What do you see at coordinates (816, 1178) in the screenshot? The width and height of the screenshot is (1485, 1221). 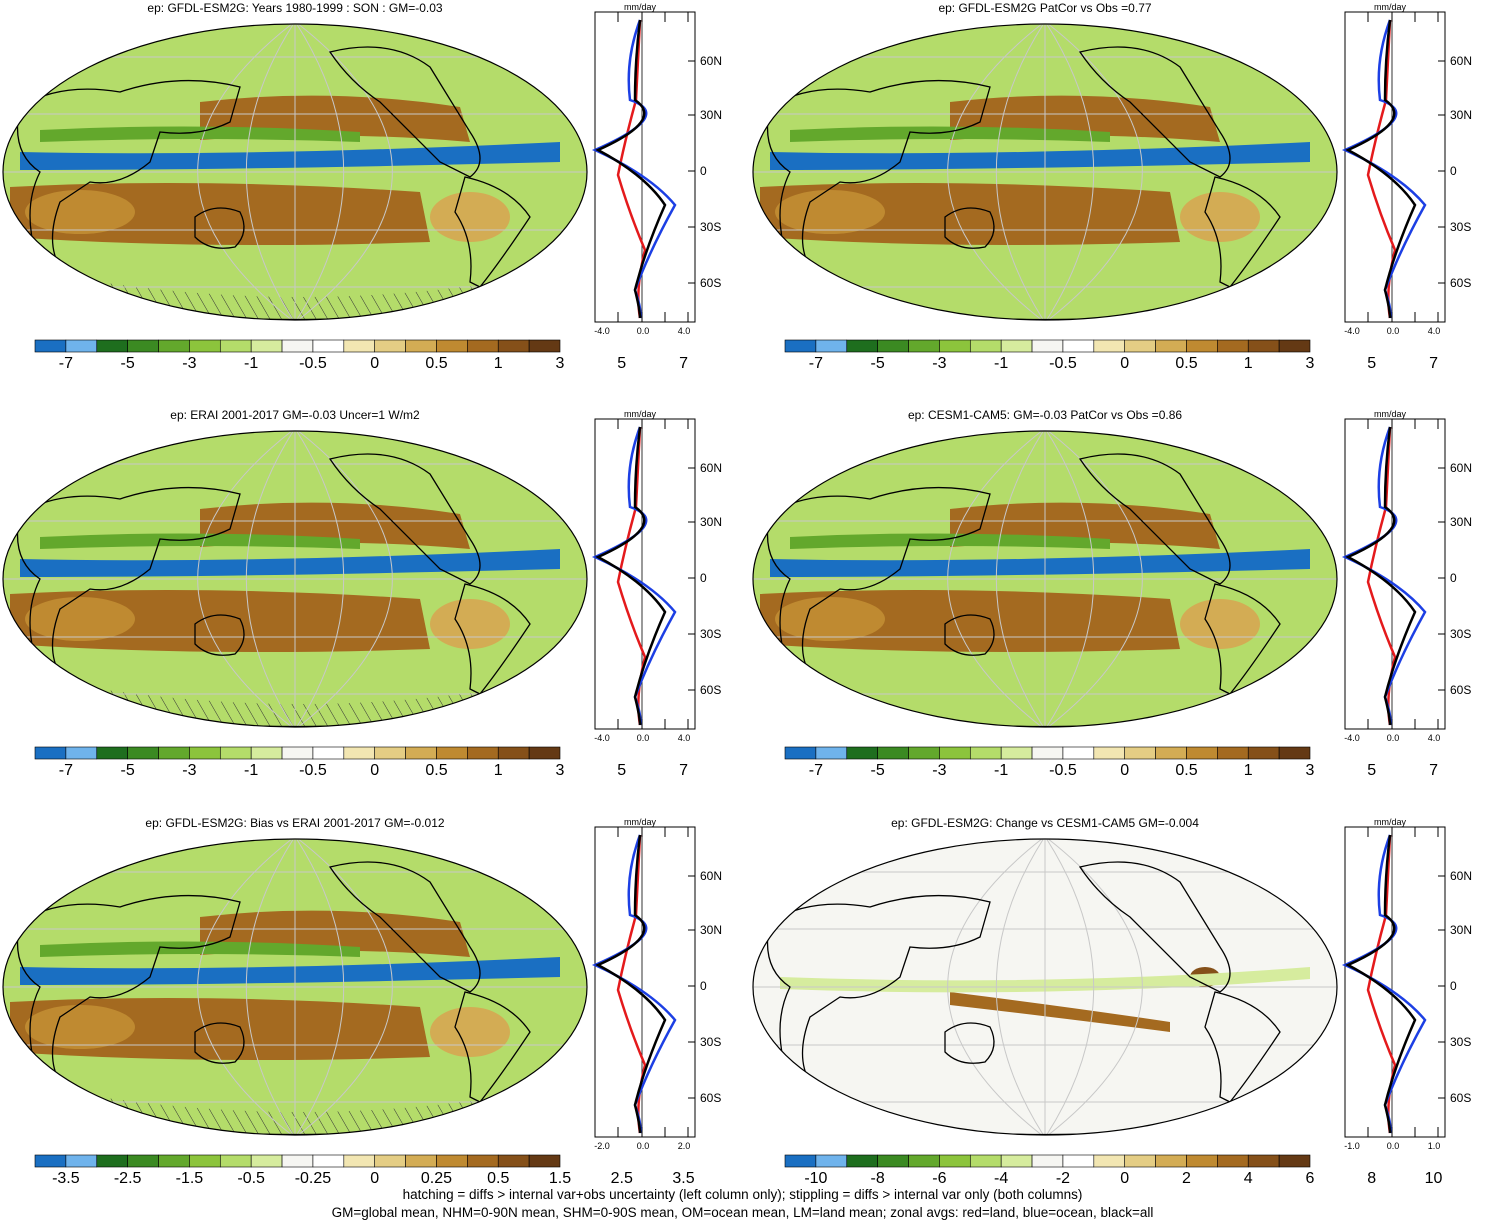 I see `colorbar-label: -10` at bounding box center [816, 1178].